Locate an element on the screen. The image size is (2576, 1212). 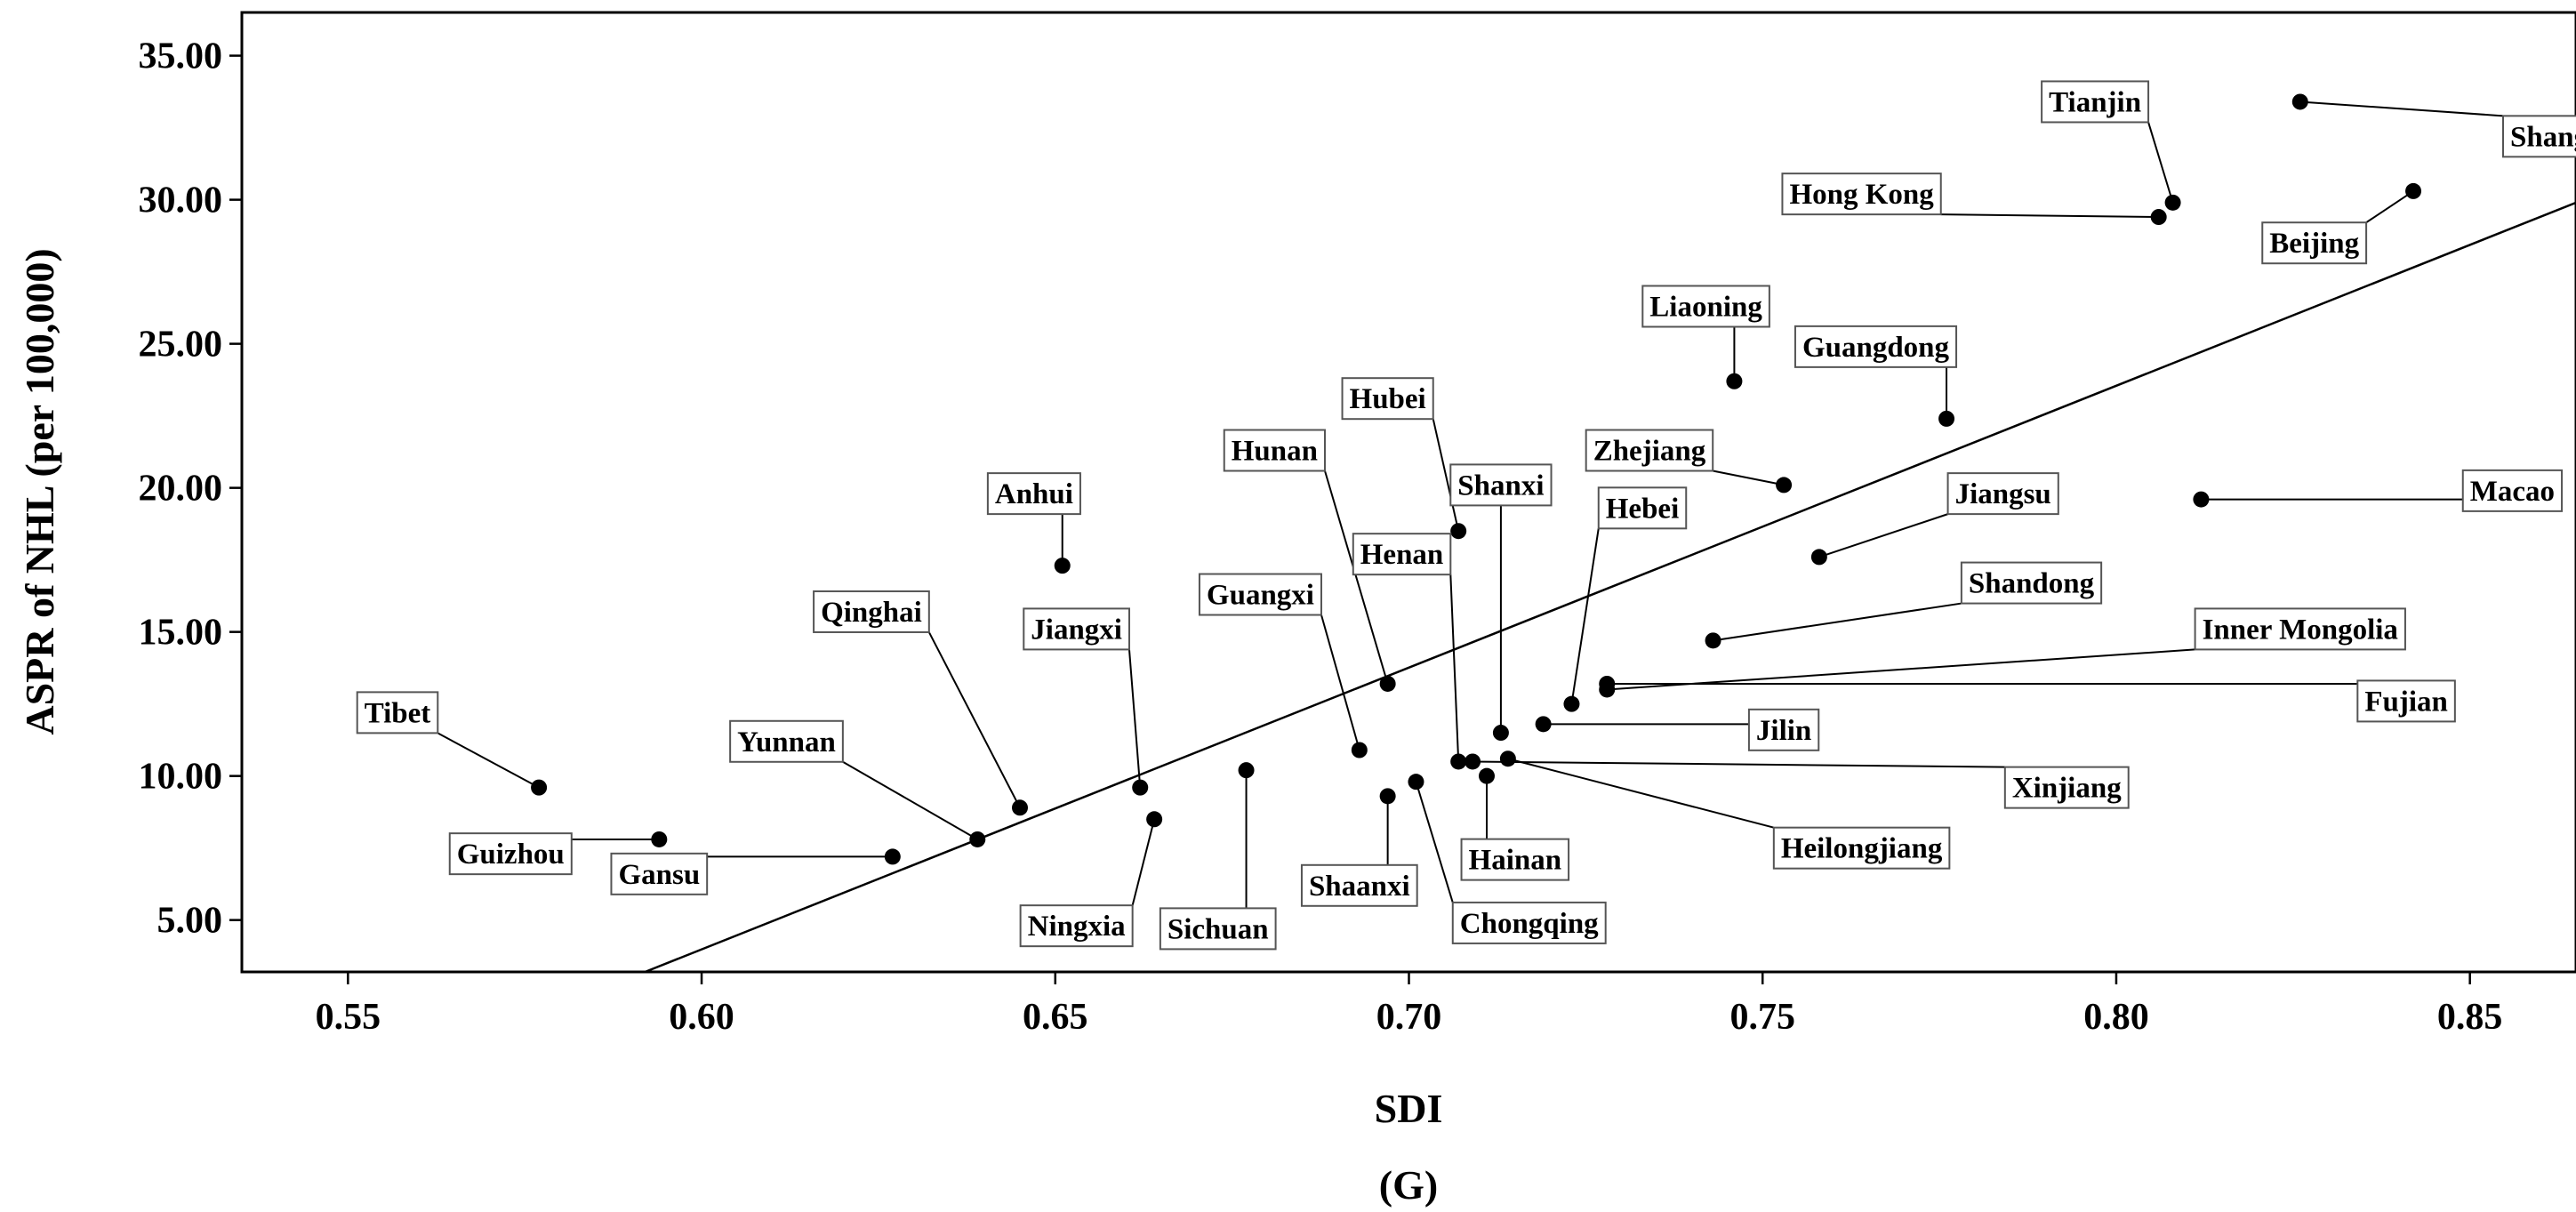
point-label: Liaoning is located at coordinates (1705, 308).